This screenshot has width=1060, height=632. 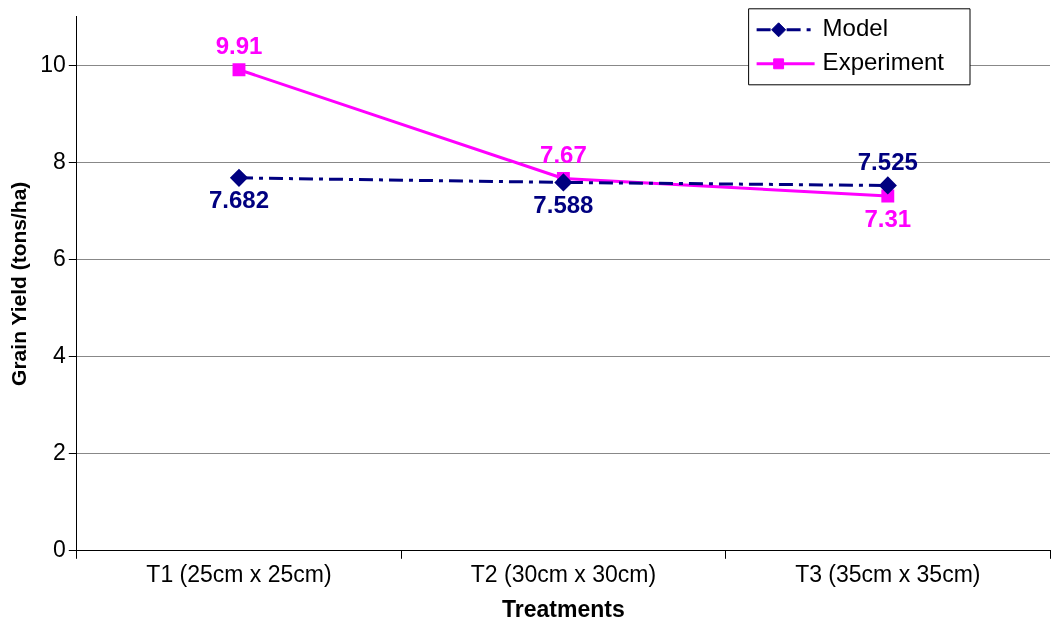 I want to click on y-axis-title: Grain Yield (tons/ha), so click(x=19, y=283).